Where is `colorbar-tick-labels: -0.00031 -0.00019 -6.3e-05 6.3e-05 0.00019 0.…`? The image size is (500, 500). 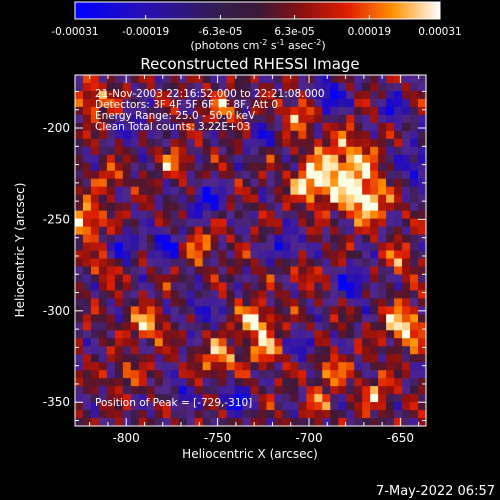
colorbar-tick-labels: -0.00031 -0.00019 -6.3e-05 6.3e-05 0.00019 0.… is located at coordinates (256, 32).